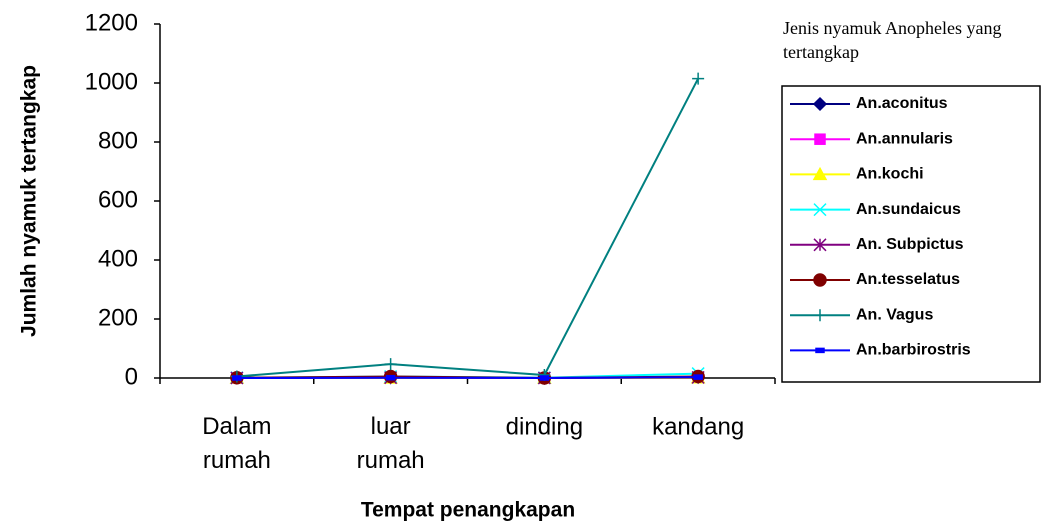 The height and width of the screenshot is (531, 1055). Describe the element at coordinates (467, 378) in the screenshot. I see `series-line` at that location.